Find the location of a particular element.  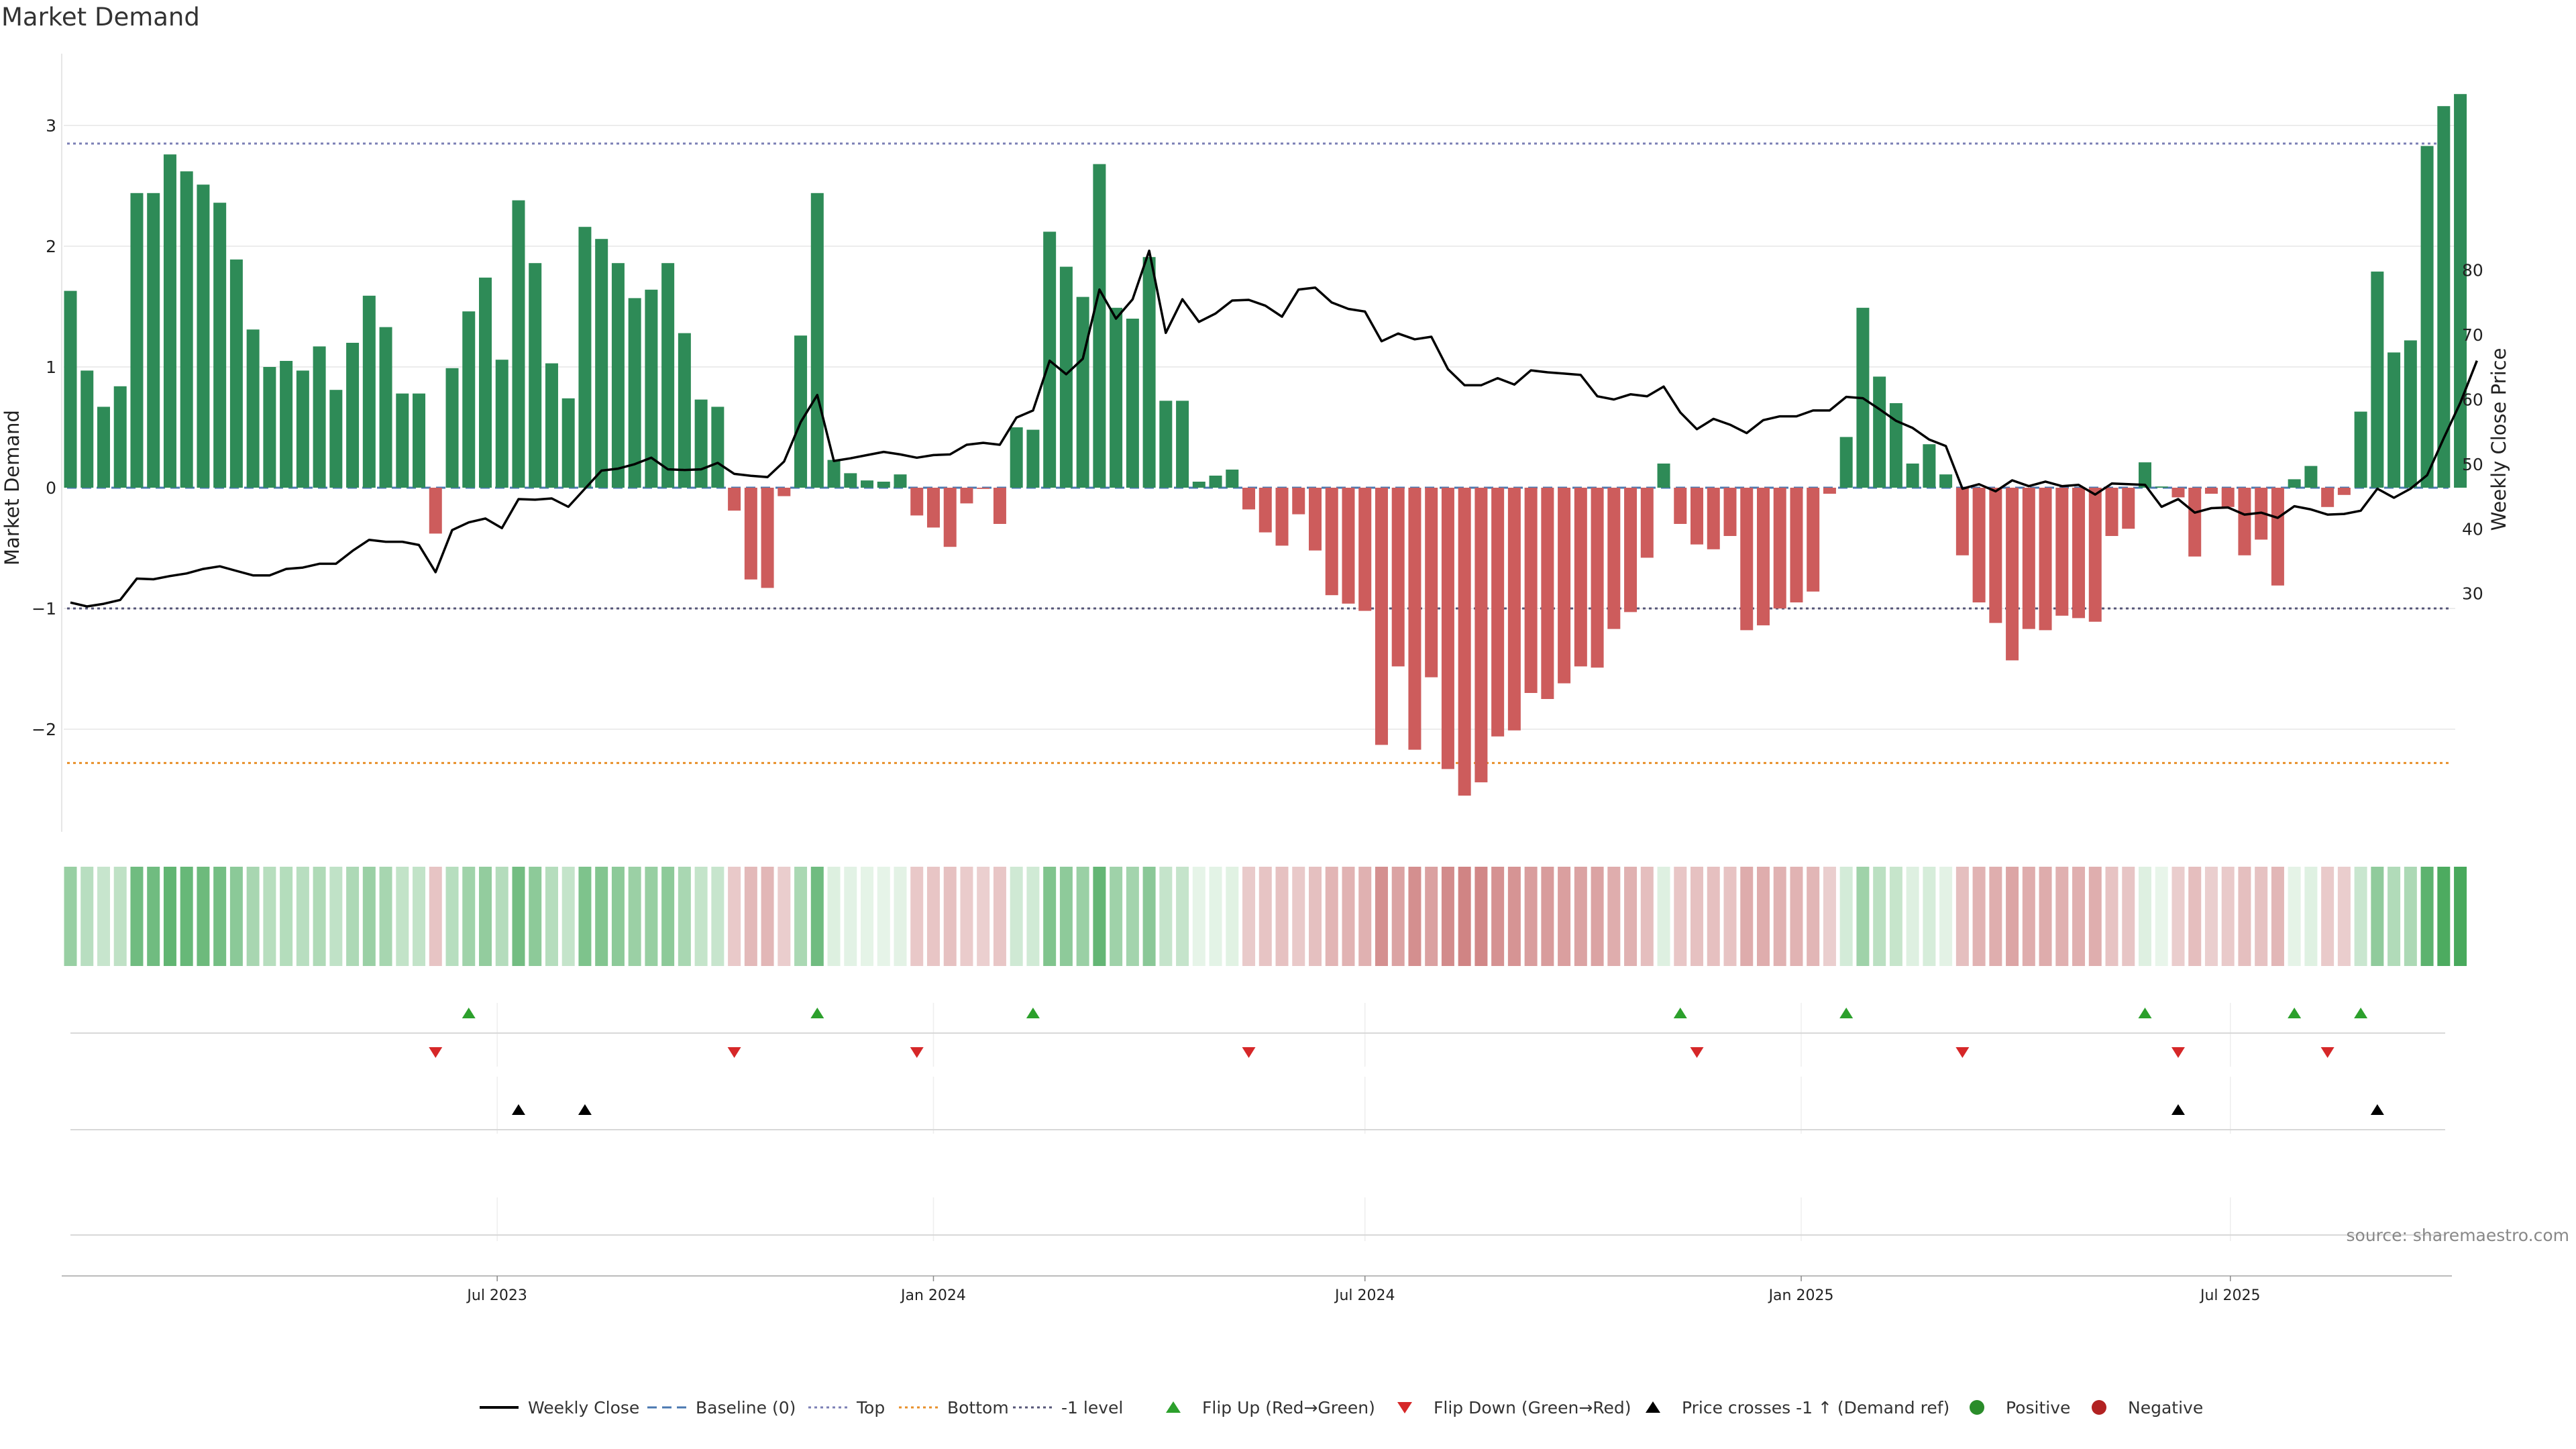

chart-title: Market Demand is located at coordinates (100, 17).